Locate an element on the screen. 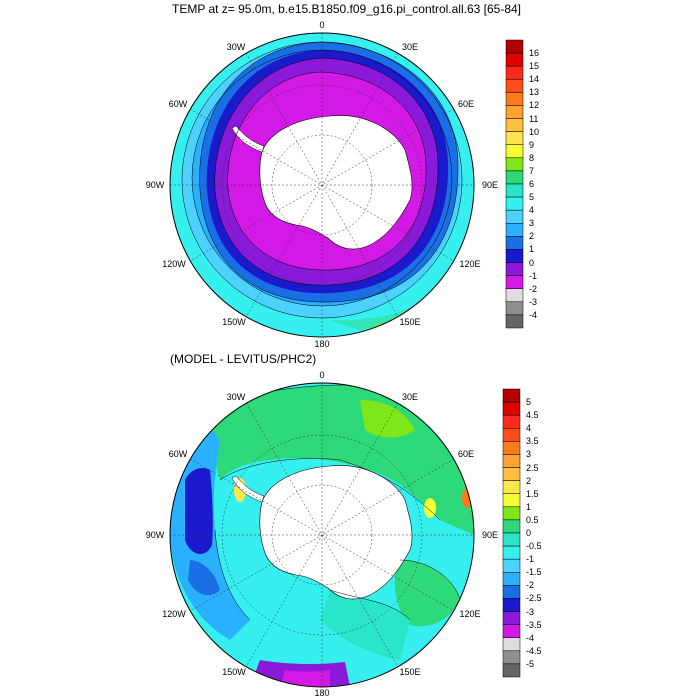 Image resolution: width=700 pixels, height=700 pixels. colorbar-tick-label: 2.5 is located at coordinates (532, 467).